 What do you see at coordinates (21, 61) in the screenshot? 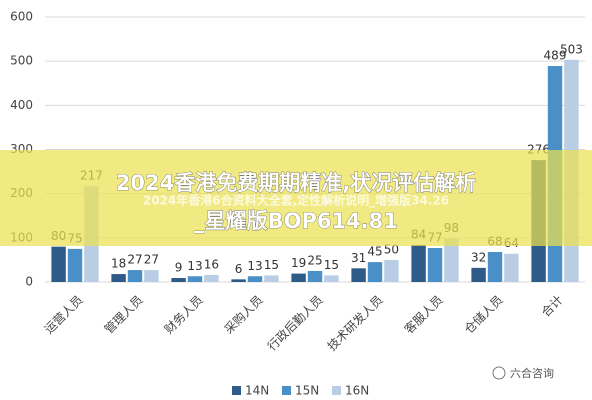
I see `y-tick-label: 500` at bounding box center [21, 61].